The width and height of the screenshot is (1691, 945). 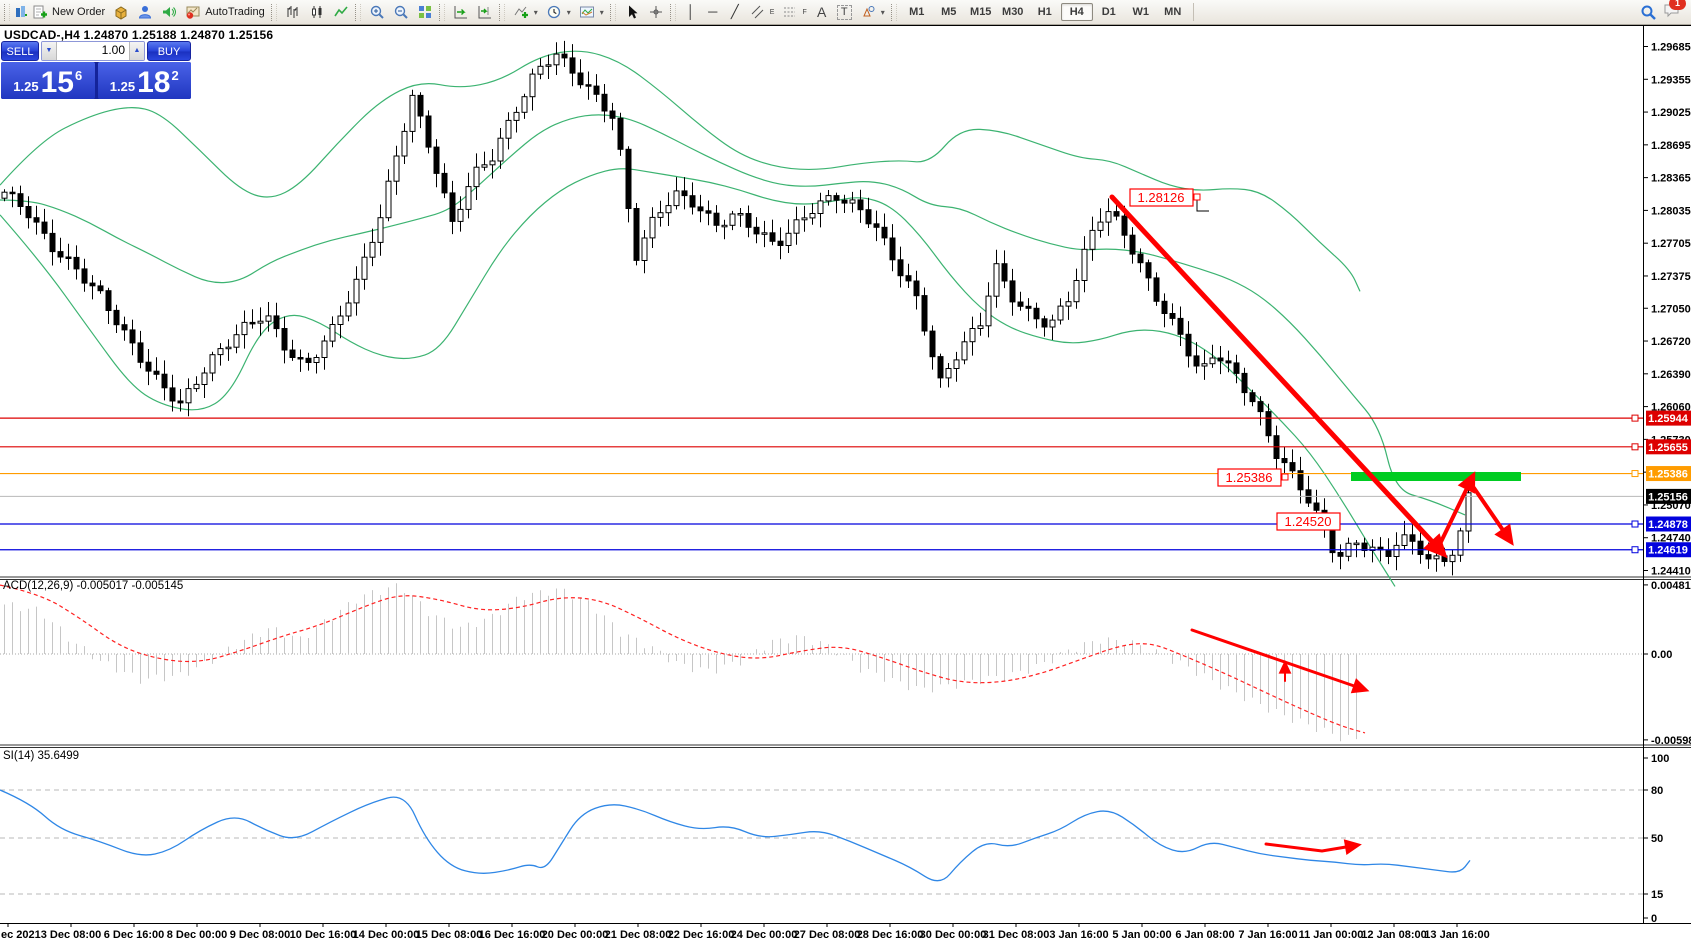 I want to click on svg-text: 50, so click(x=1657, y=839).